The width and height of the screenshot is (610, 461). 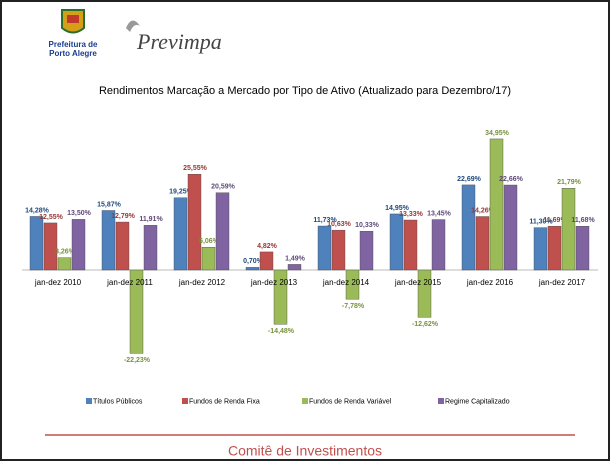 What do you see at coordinates (129, 282) in the screenshot?
I see `x-tick-label: jan-dez 2011` at bounding box center [129, 282].